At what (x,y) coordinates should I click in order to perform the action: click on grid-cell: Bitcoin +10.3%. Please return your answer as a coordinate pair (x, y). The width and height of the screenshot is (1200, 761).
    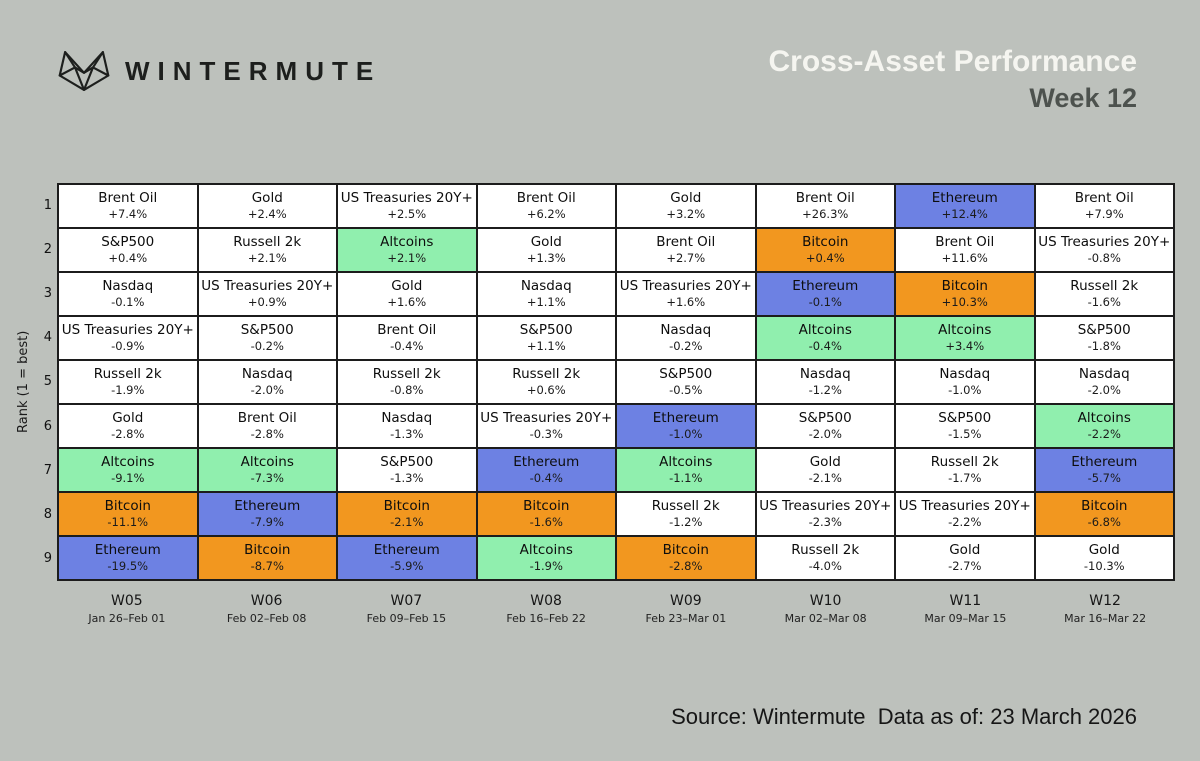
    Looking at the image, I should click on (965, 294).